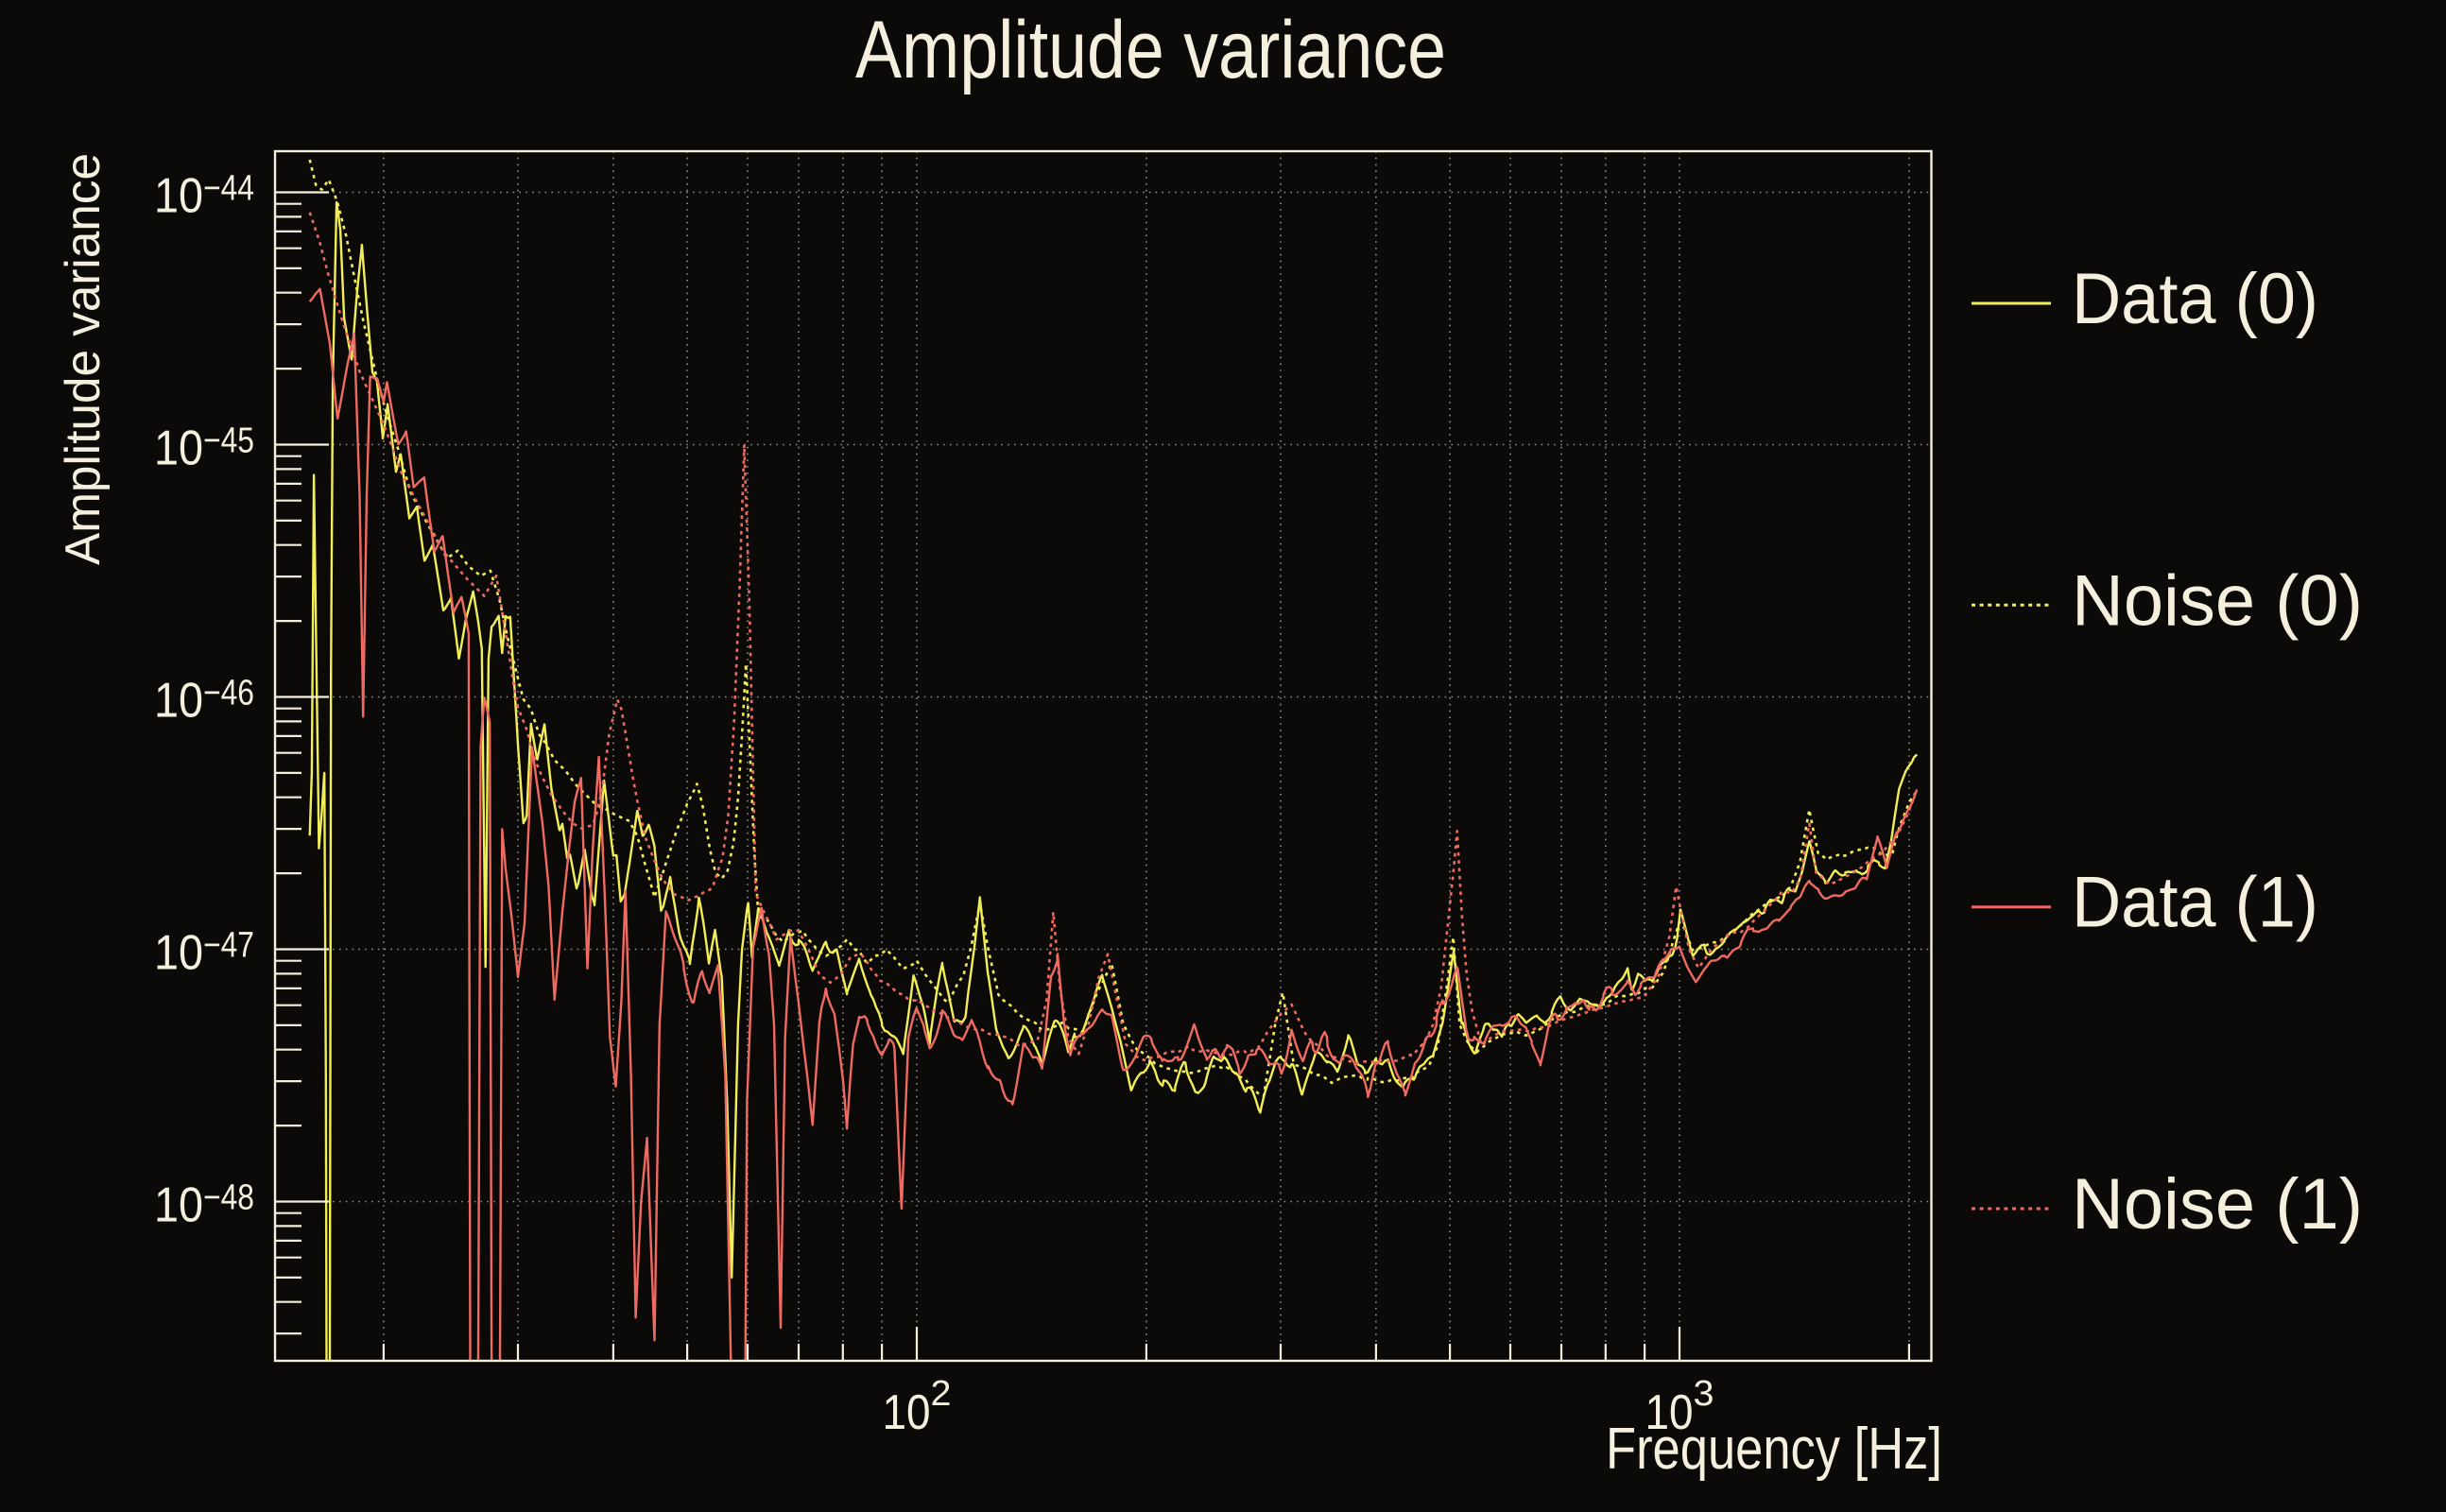  I want to click on svg-text: −45, so click(229, 441).